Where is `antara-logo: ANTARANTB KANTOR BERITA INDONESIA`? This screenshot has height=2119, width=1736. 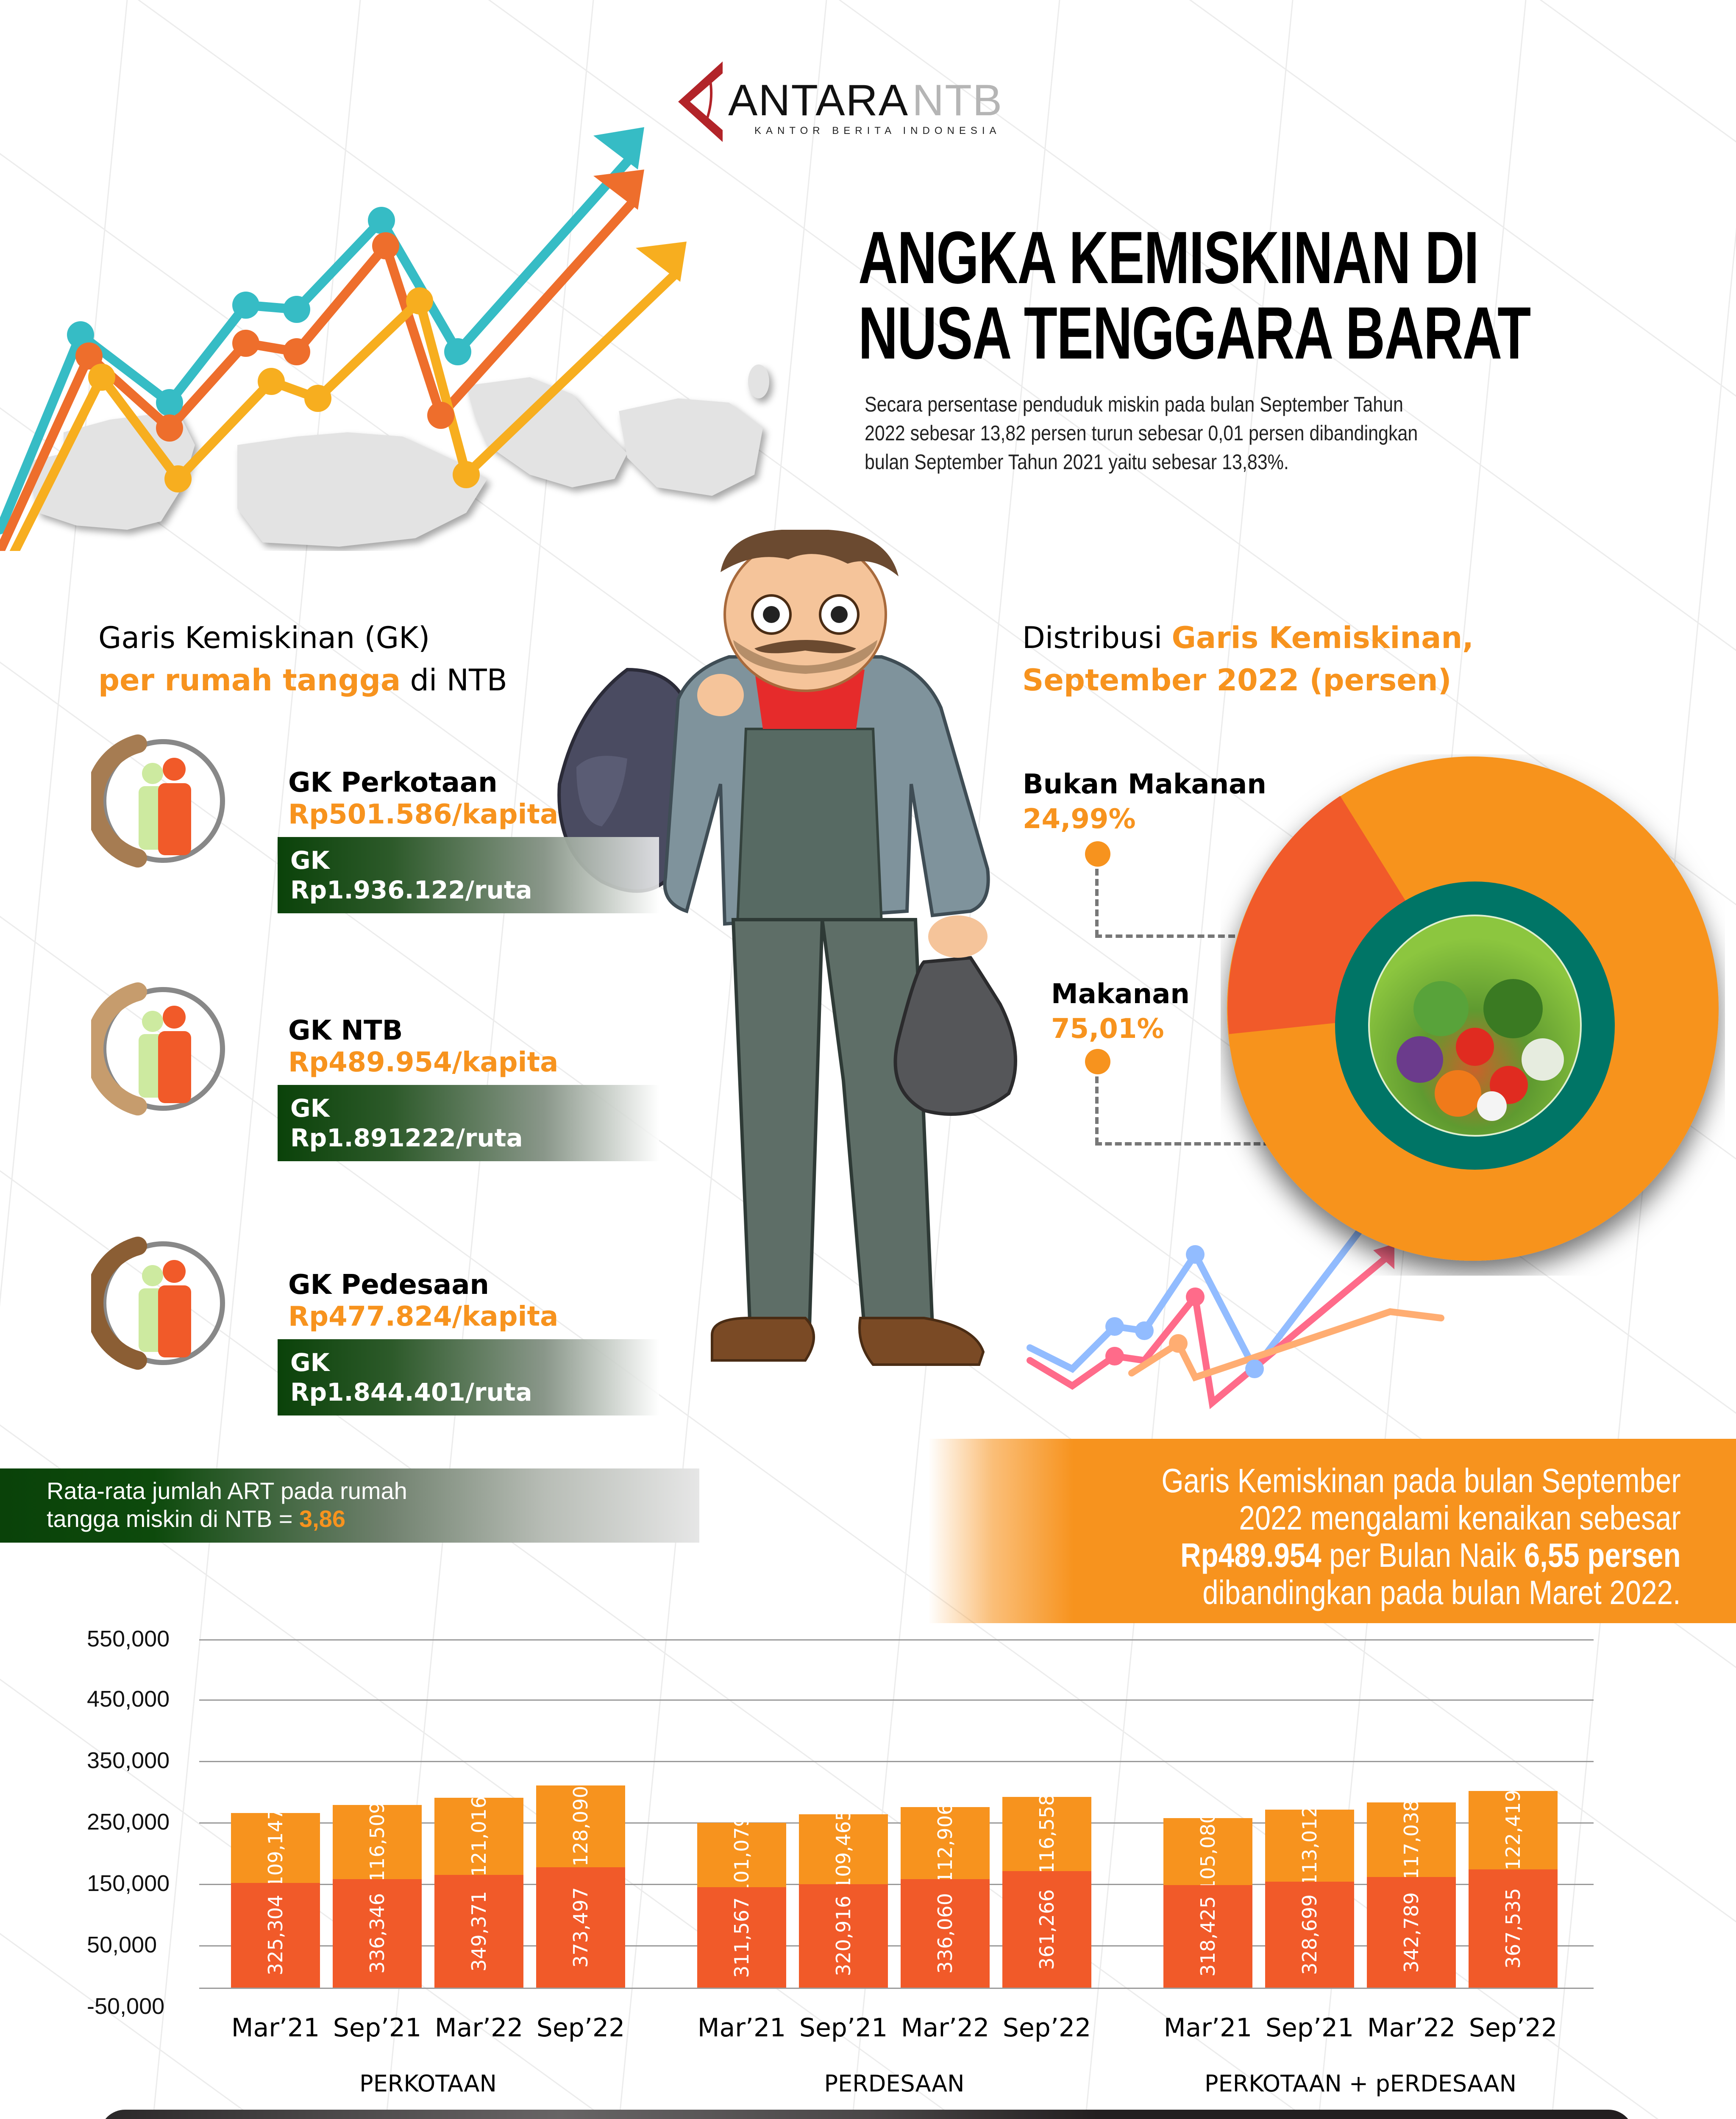
antara-logo: ANTARANTB KANTOR BERITA INDONESIA is located at coordinates (869, 101).